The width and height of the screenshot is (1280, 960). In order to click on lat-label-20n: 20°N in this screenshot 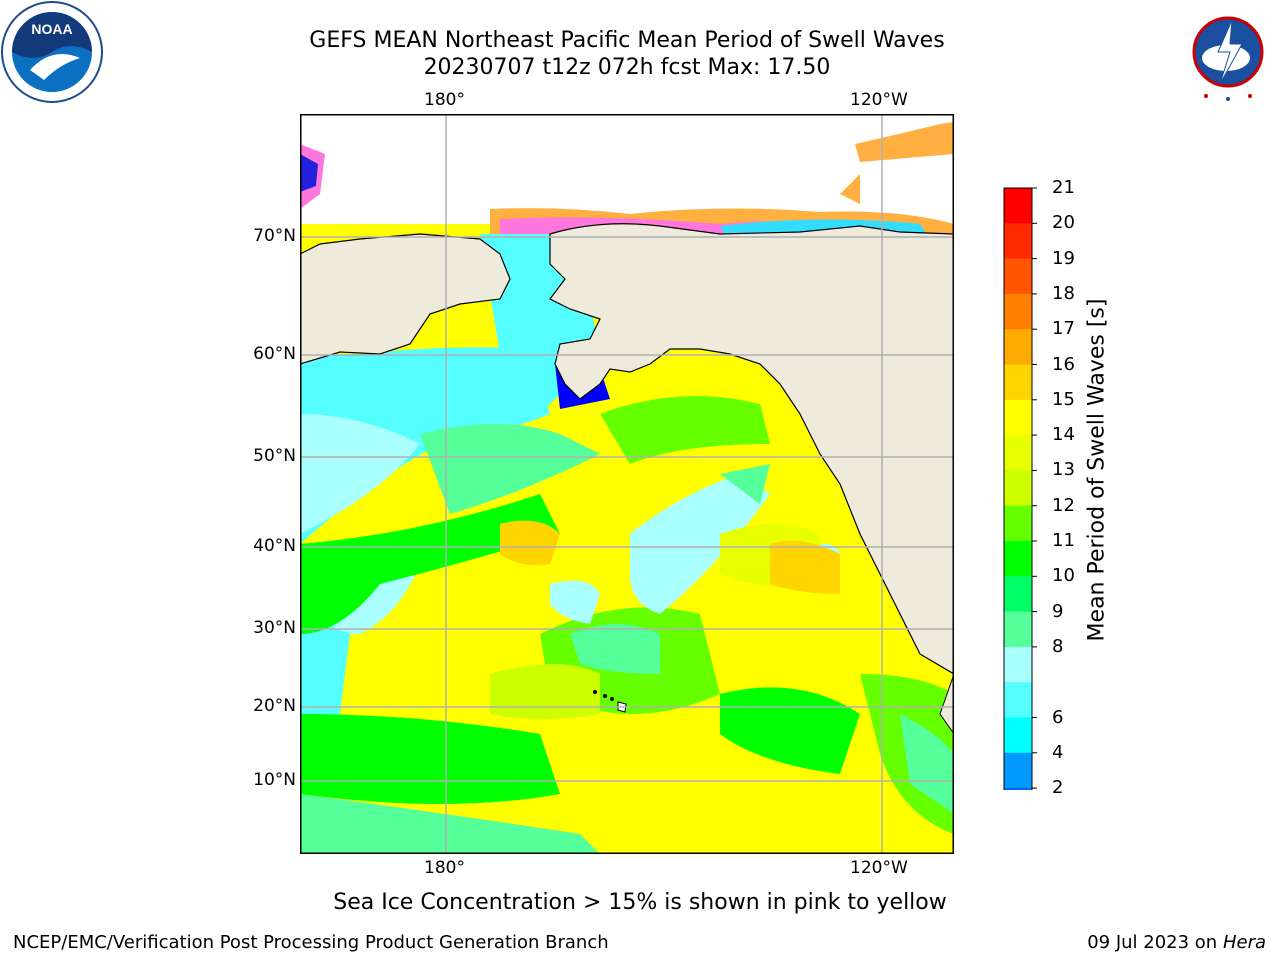, I will do `click(274, 706)`.